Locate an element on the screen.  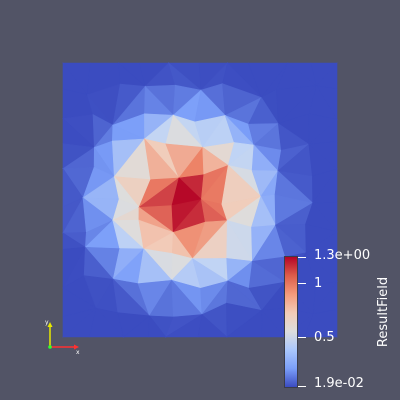
z-axis-dot-icon is located at coordinates (50, 347).